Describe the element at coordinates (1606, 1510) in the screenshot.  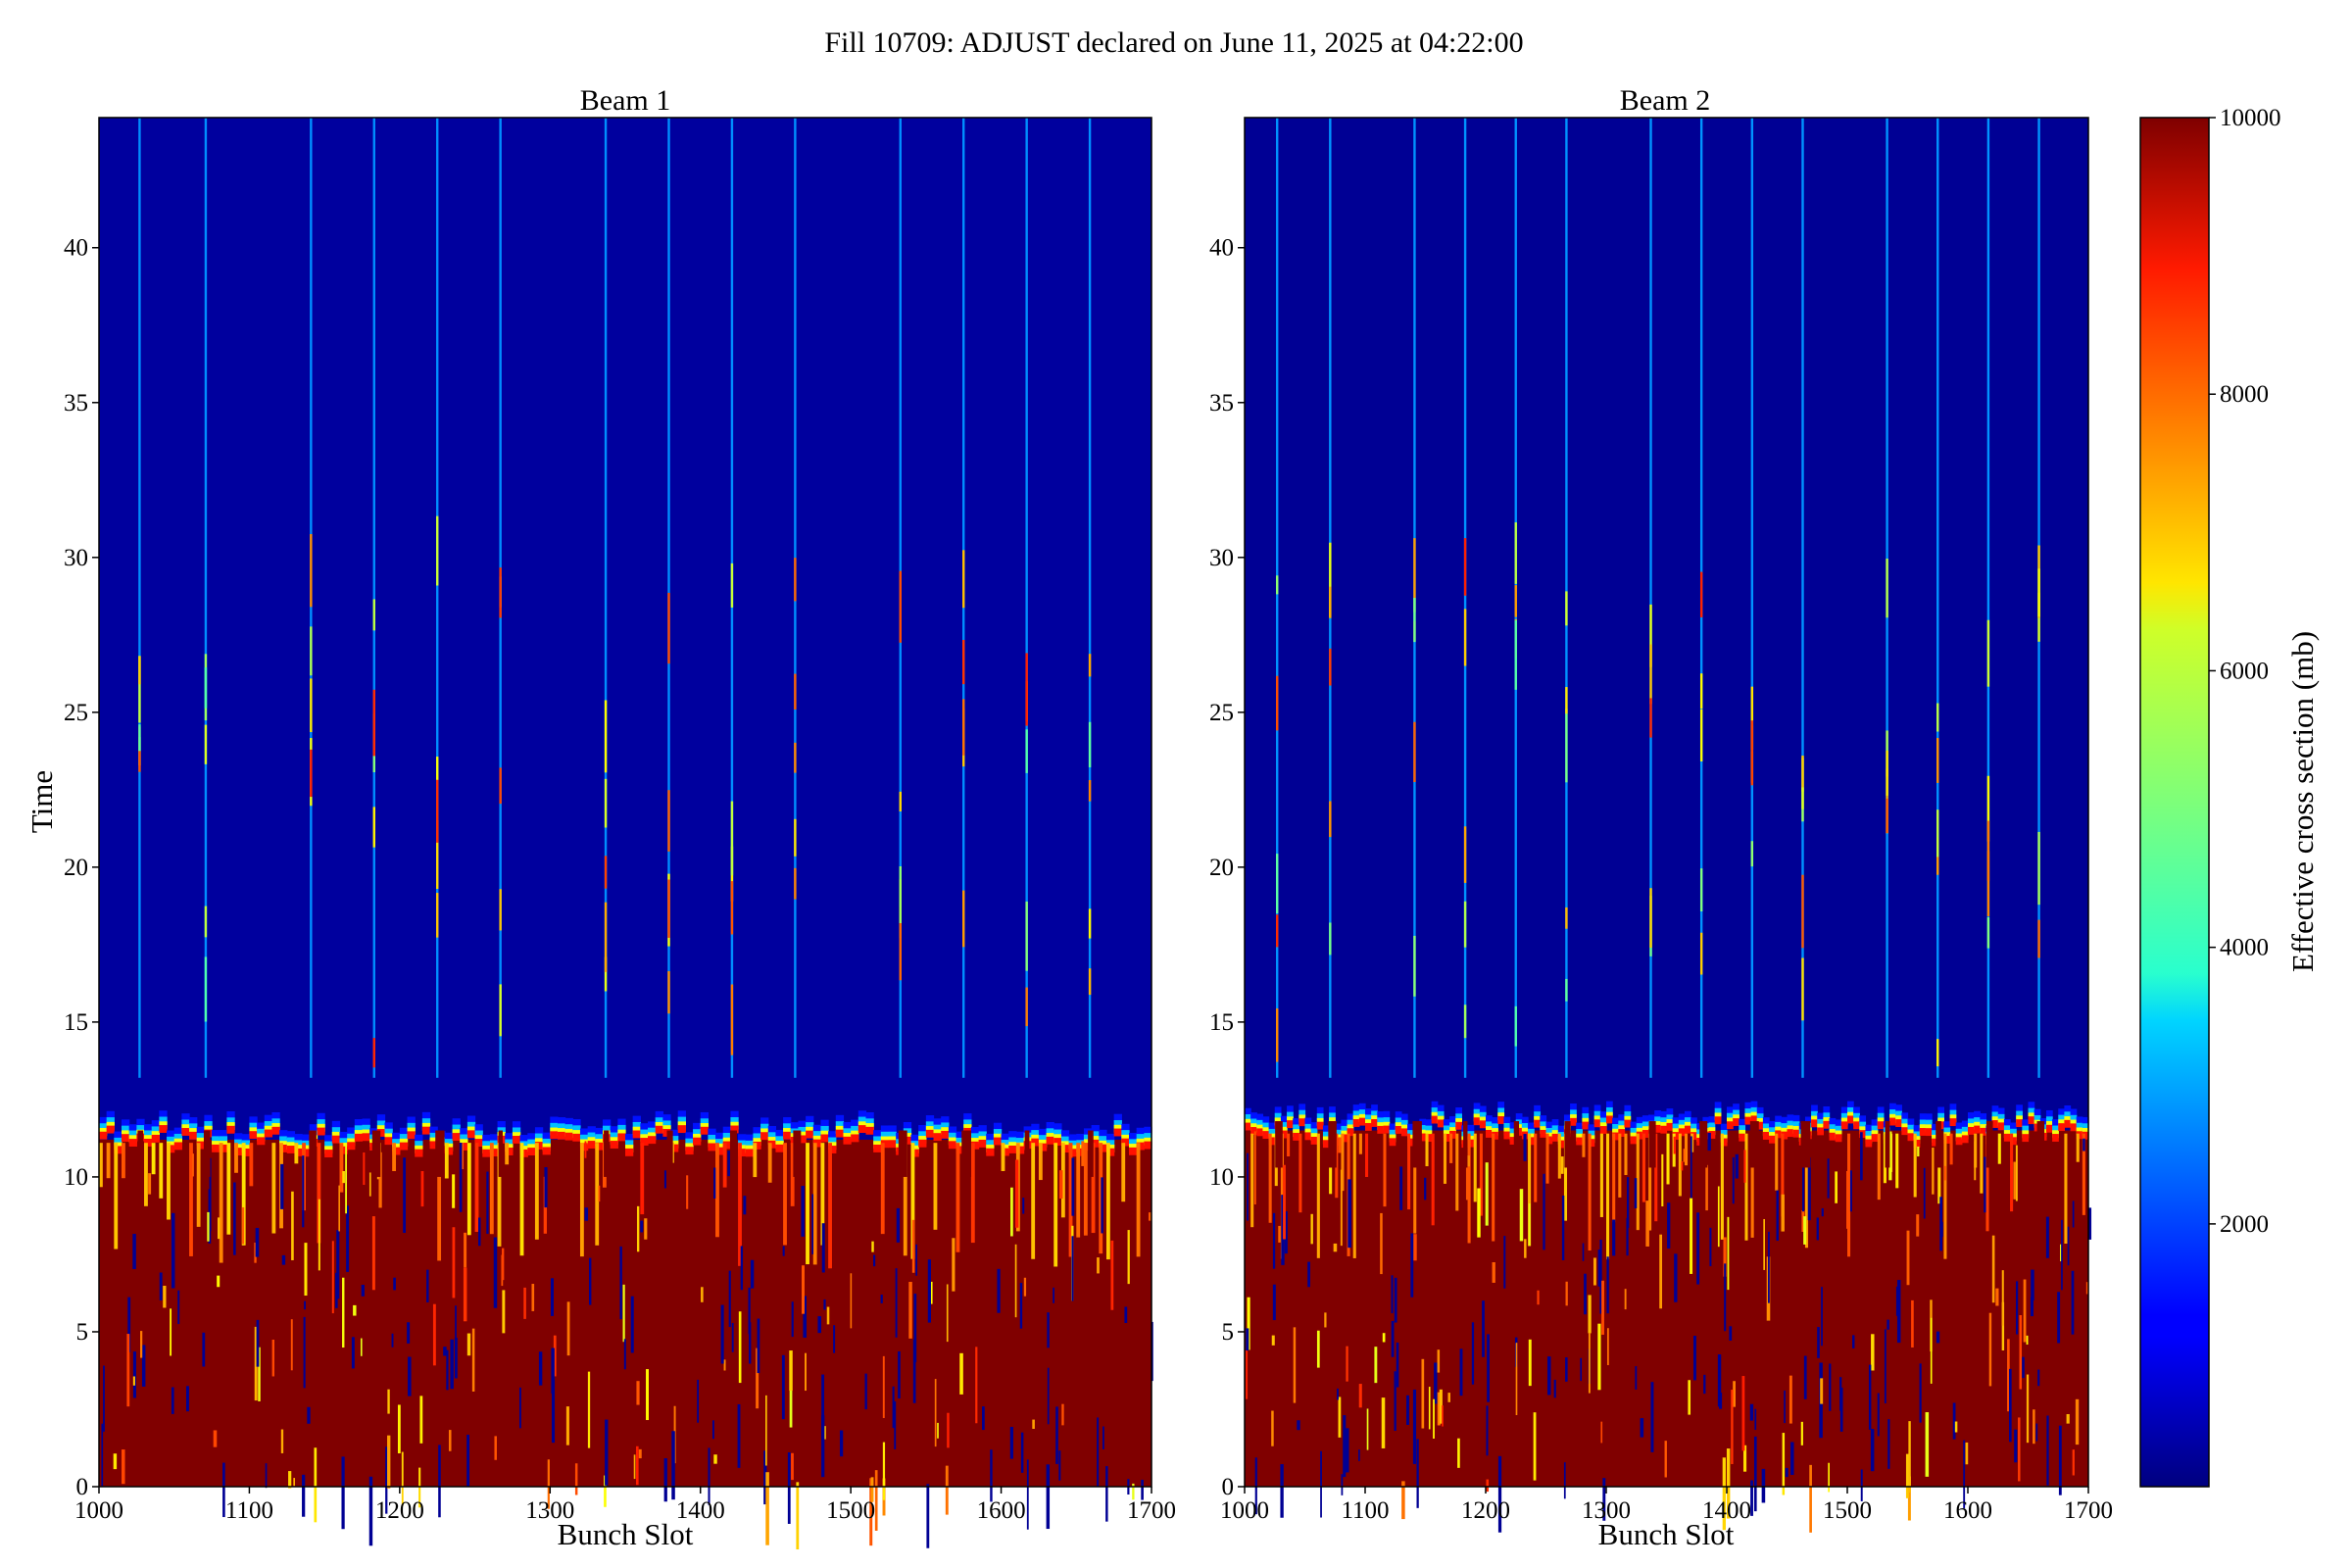
I see `x-tick-label: 1300` at that location.